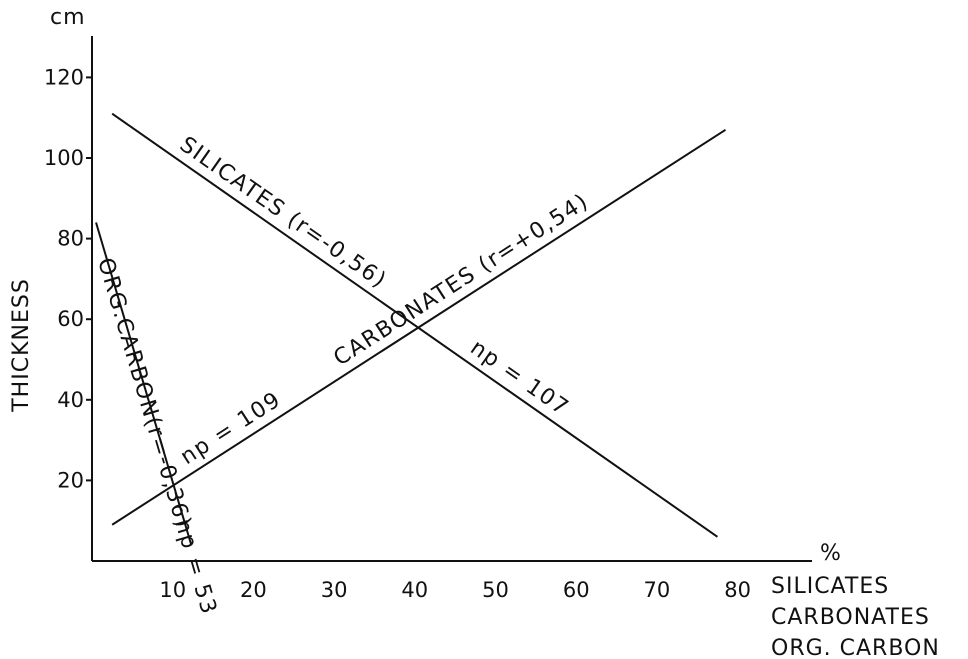 The height and width of the screenshot is (659, 968). I want to click on x-axis-title-org-carbon: ORG. CARBON, so click(855, 647).